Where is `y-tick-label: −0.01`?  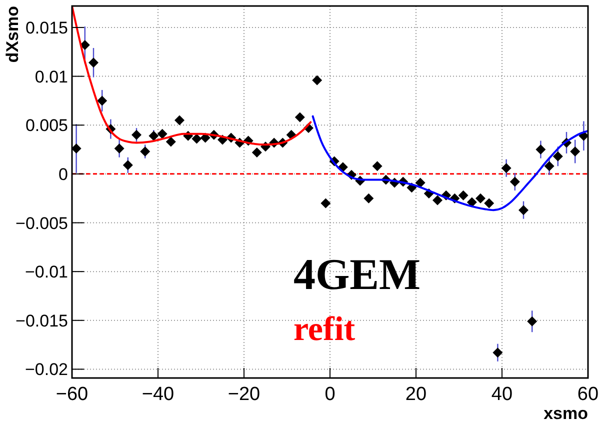 y-tick-label: −0.01 is located at coordinates (46, 272).